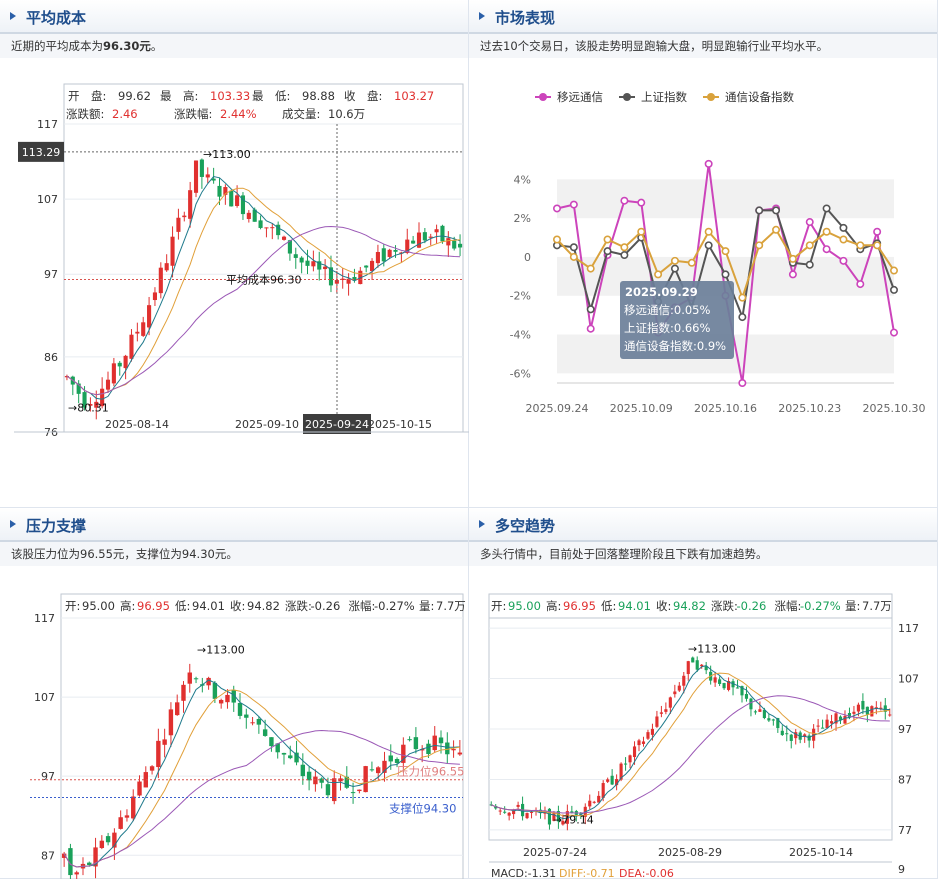 This screenshot has width=938, height=879. I want to click on y-tick-label: 2%, so click(522, 218).